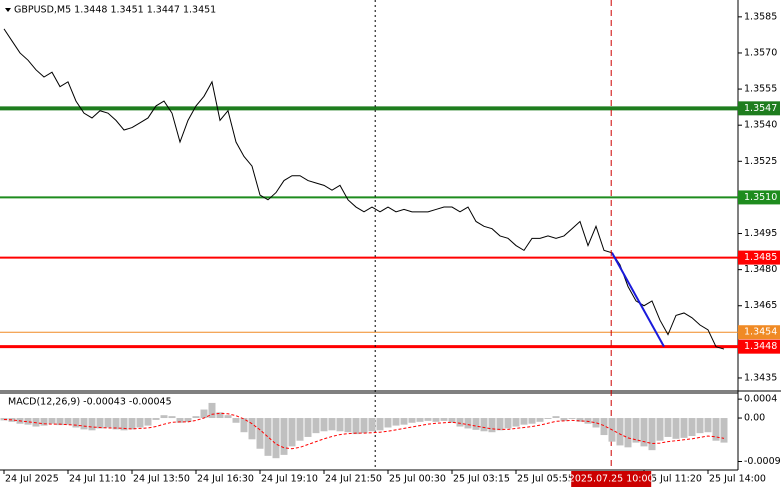 The width and height of the screenshot is (781, 489). Describe the element at coordinates (760, 52) in the screenshot. I see `y-tick-label: 1.3570` at that location.